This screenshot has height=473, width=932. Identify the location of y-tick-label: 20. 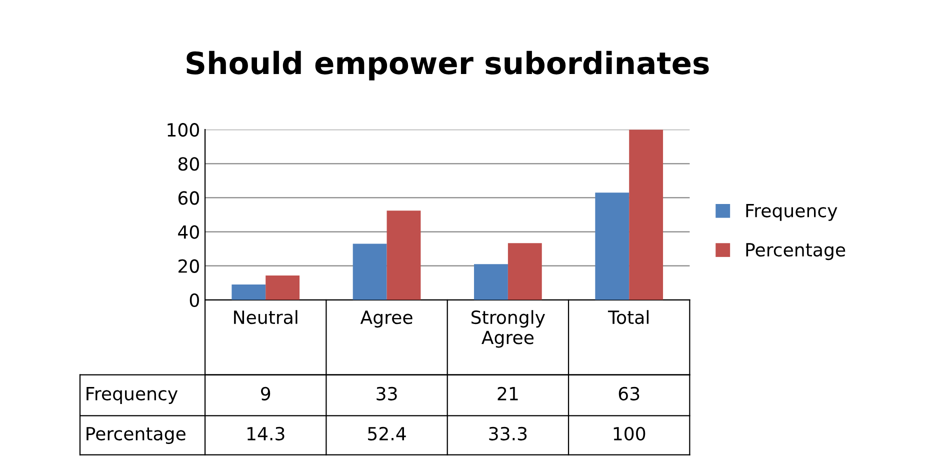
(188, 266).